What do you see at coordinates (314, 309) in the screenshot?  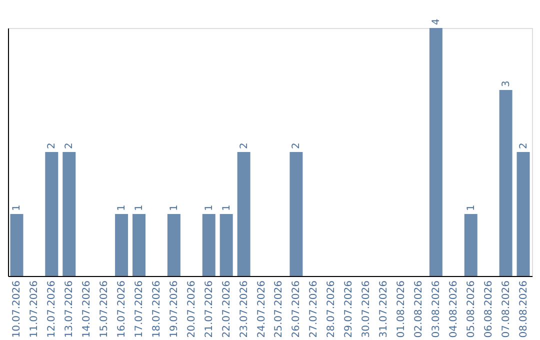 I see `x-tick-label: 27.07.2026` at bounding box center [314, 309].